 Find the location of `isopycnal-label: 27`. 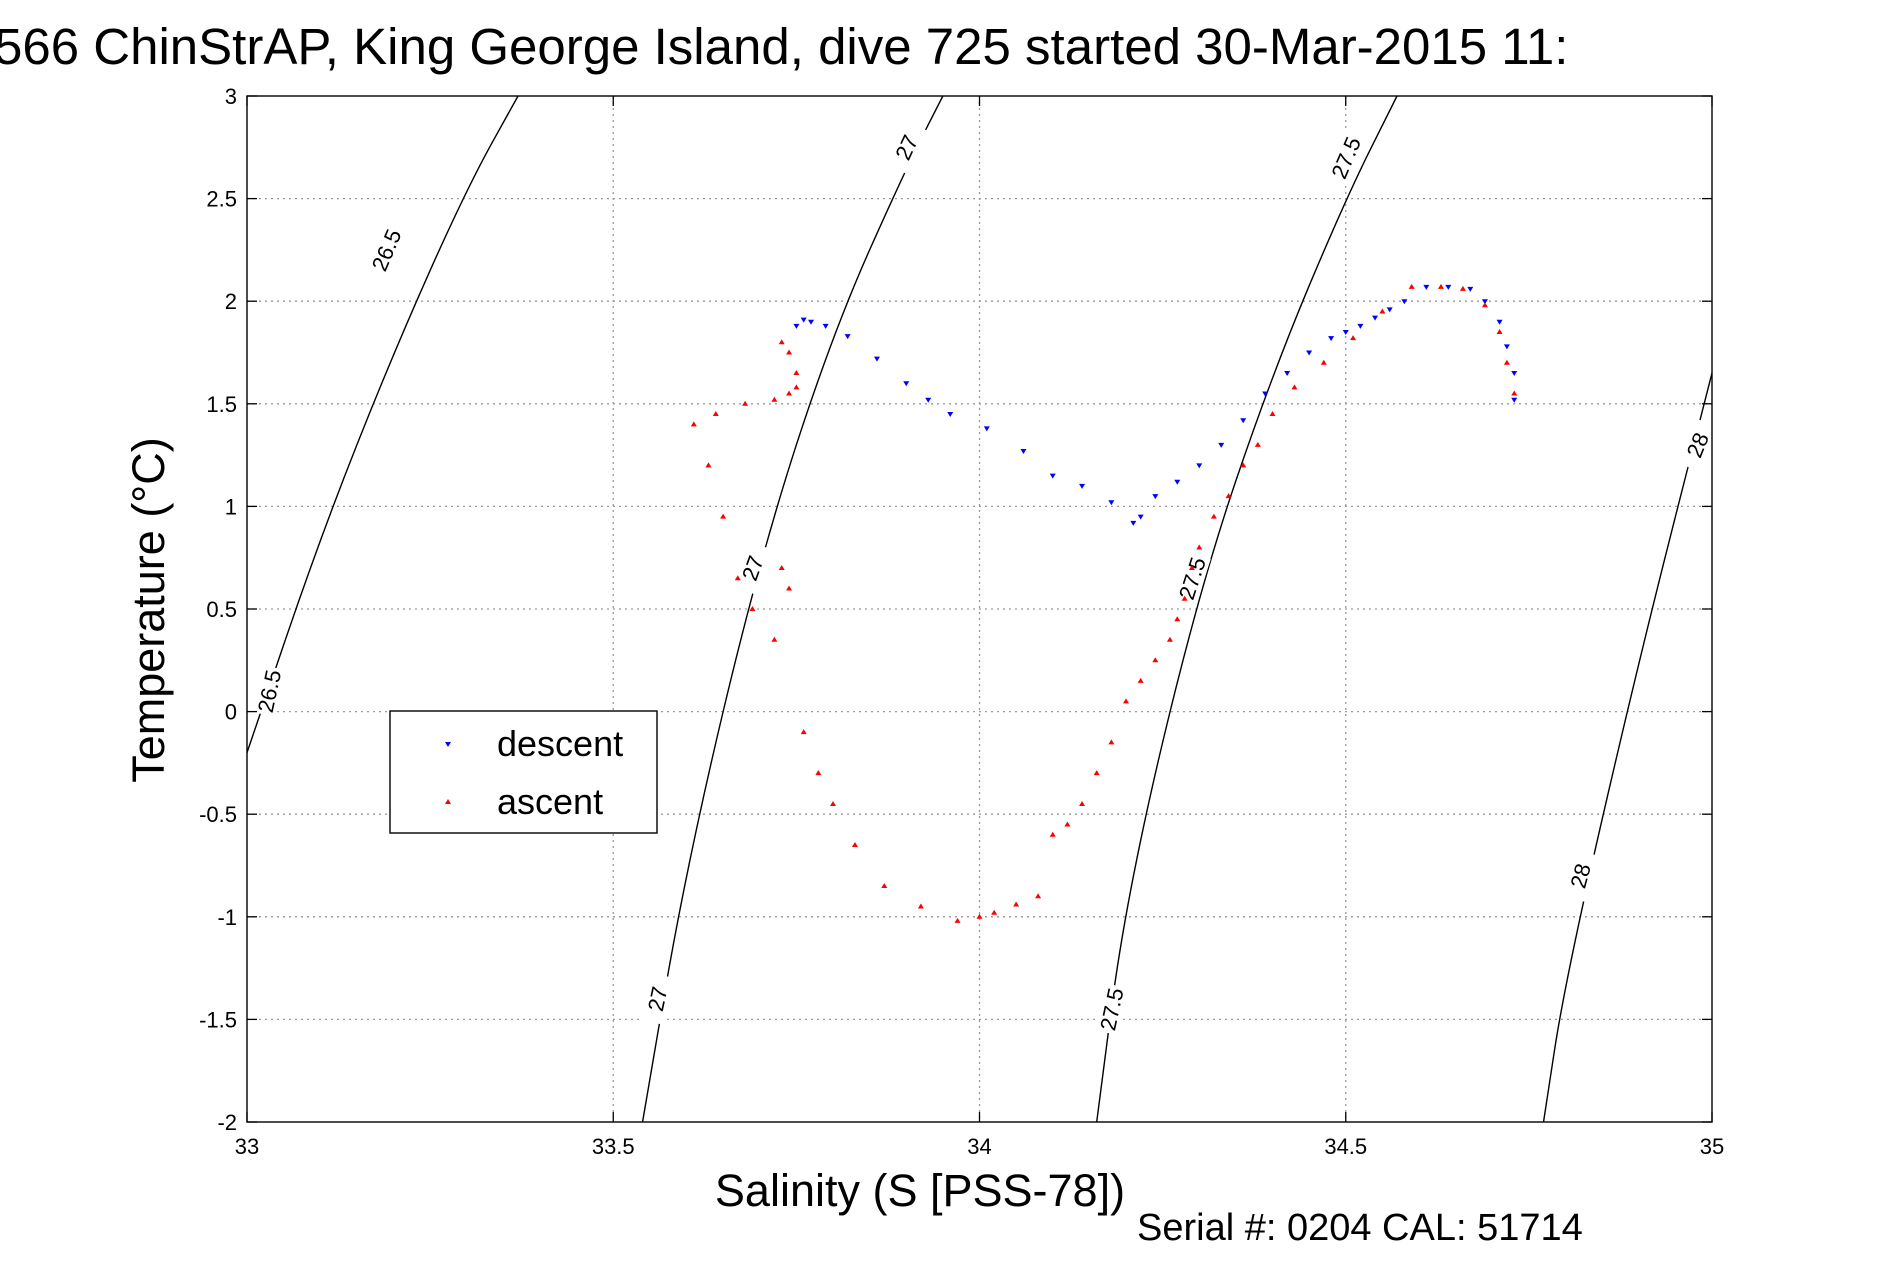

isopycnal-label: 27 is located at coordinates (658, 998).